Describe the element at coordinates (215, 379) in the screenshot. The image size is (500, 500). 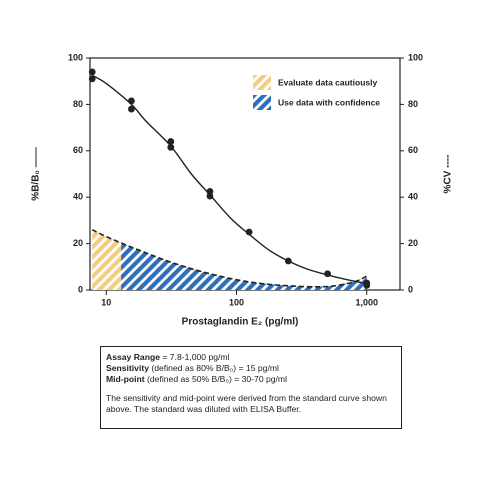
I see `note-text: (defined as 50% B/B₀) = 30-70 pg/ml` at that location.